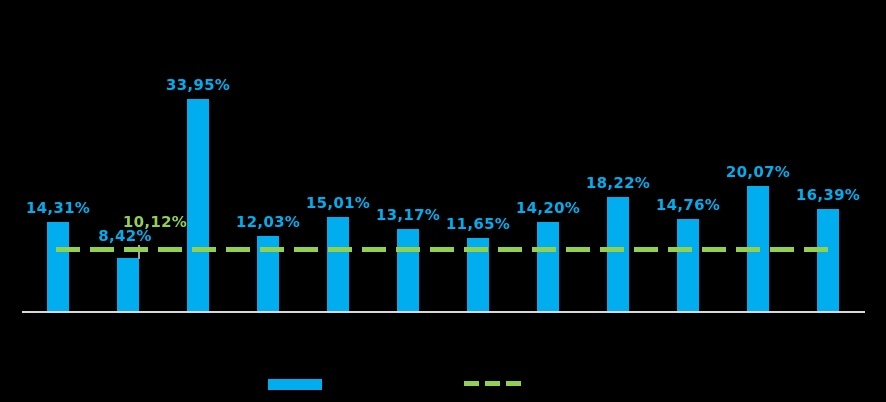 The height and width of the screenshot is (402, 886). Describe the element at coordinates (268, 222) in the screenshot. I see `bar-data-label: 12,03%` at that location.